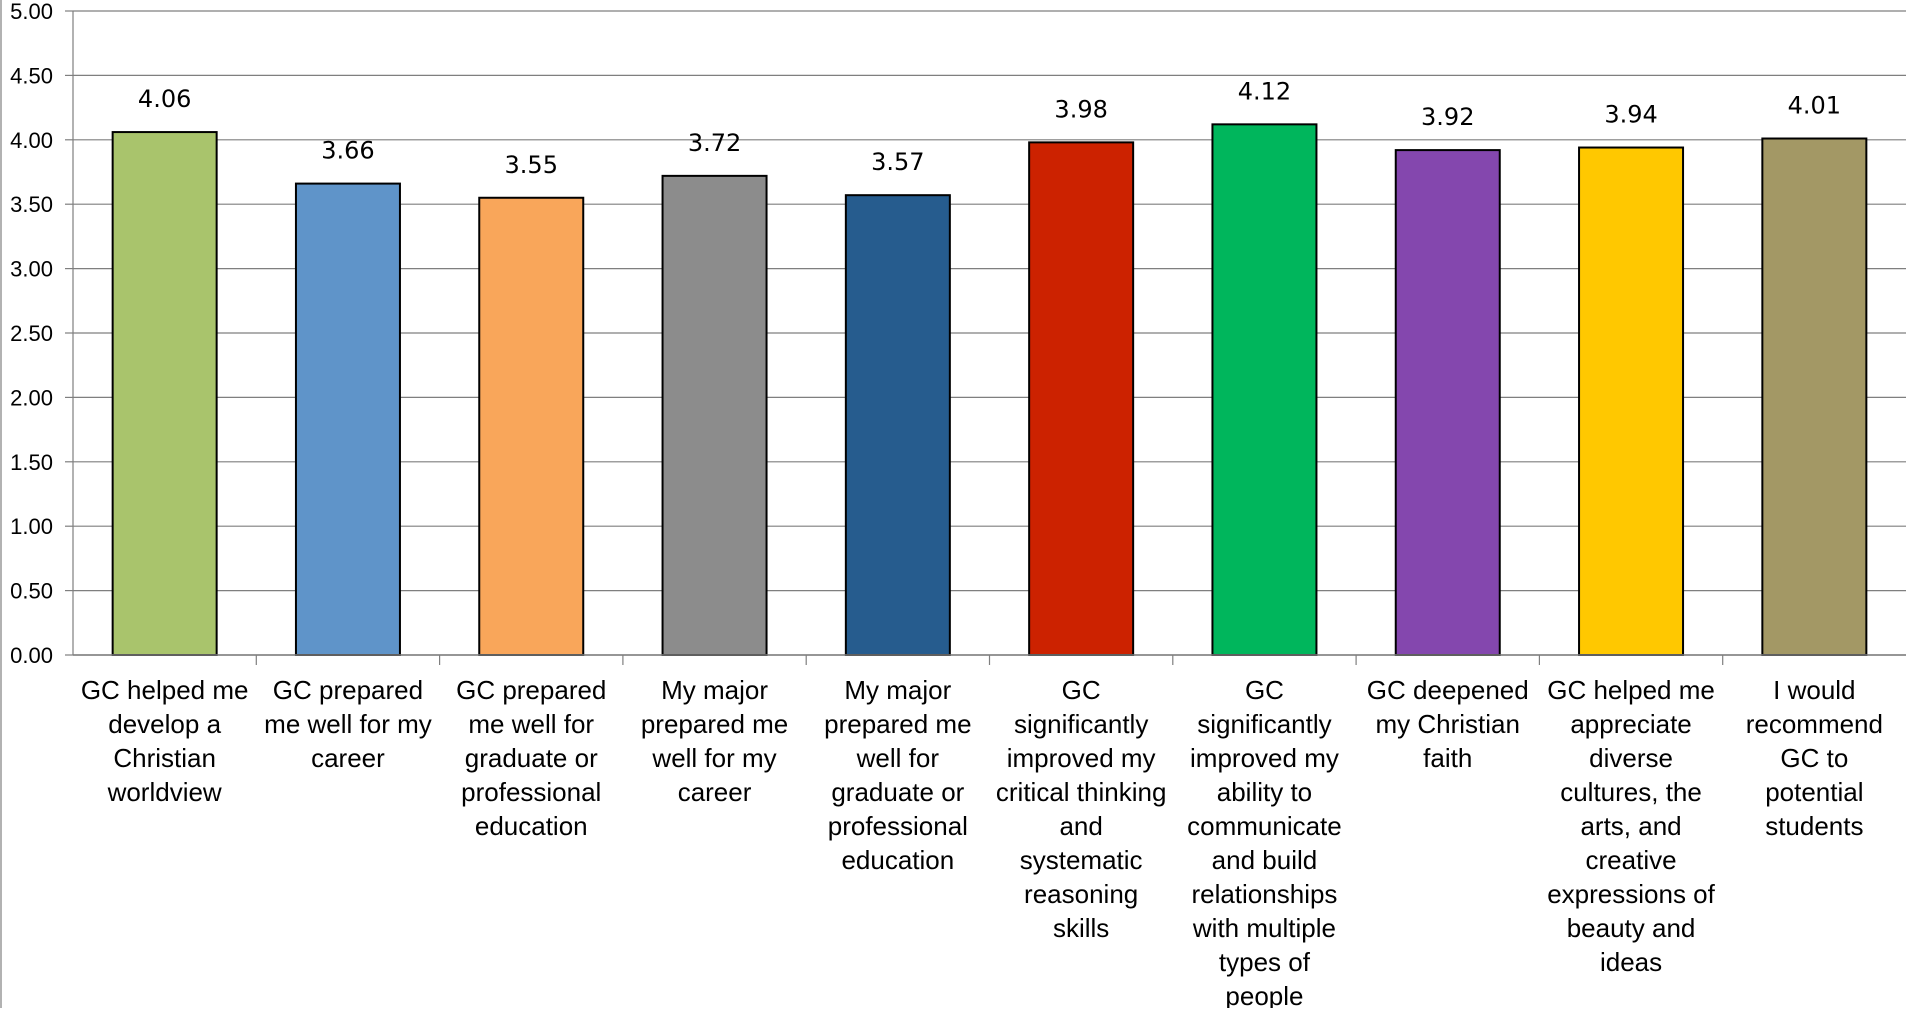  I want to click on y-tick-label: 2.50, so click(31, 333).